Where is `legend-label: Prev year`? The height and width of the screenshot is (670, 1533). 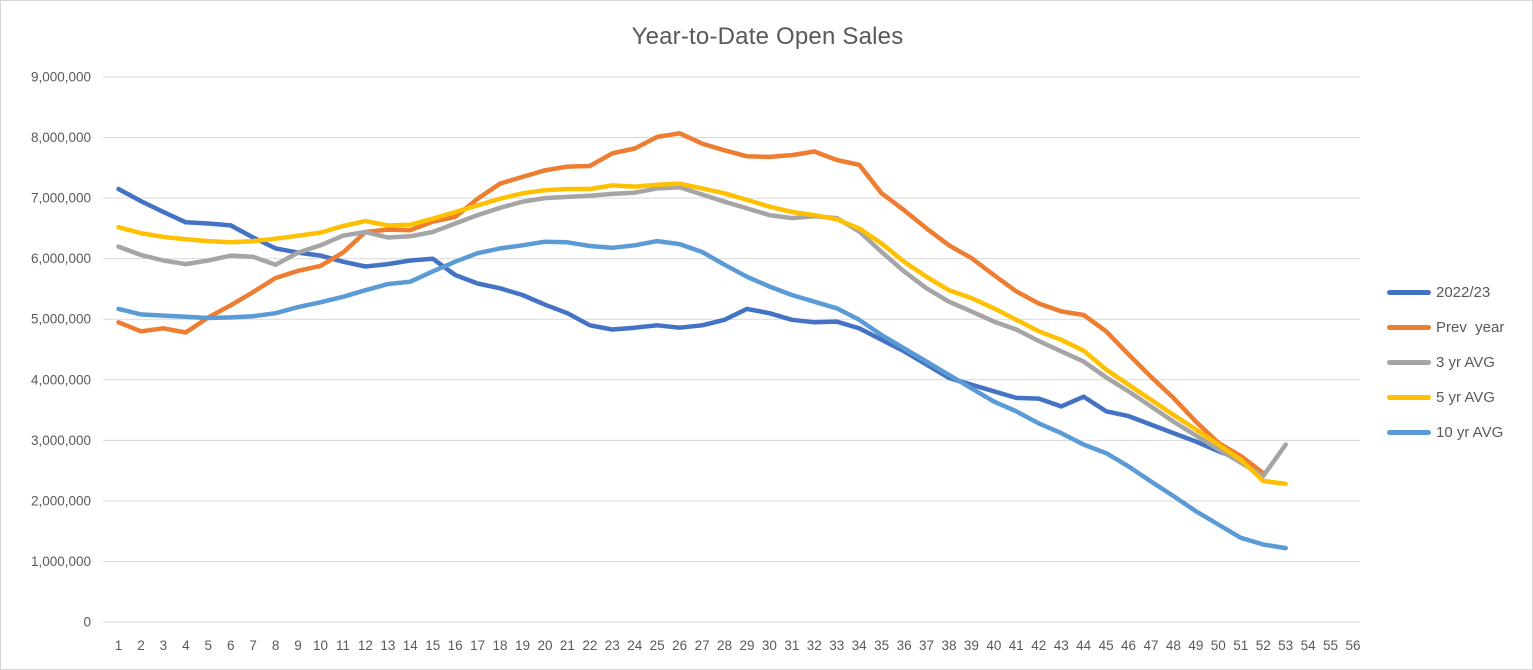 legend-label: Prev year is located at coordinates (1470, 327).